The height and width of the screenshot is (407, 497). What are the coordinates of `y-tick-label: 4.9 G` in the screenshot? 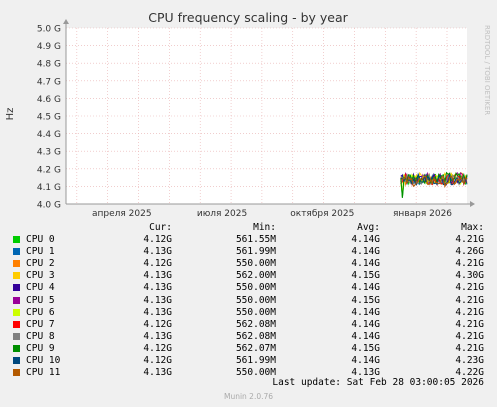 It's located at (49, 47).